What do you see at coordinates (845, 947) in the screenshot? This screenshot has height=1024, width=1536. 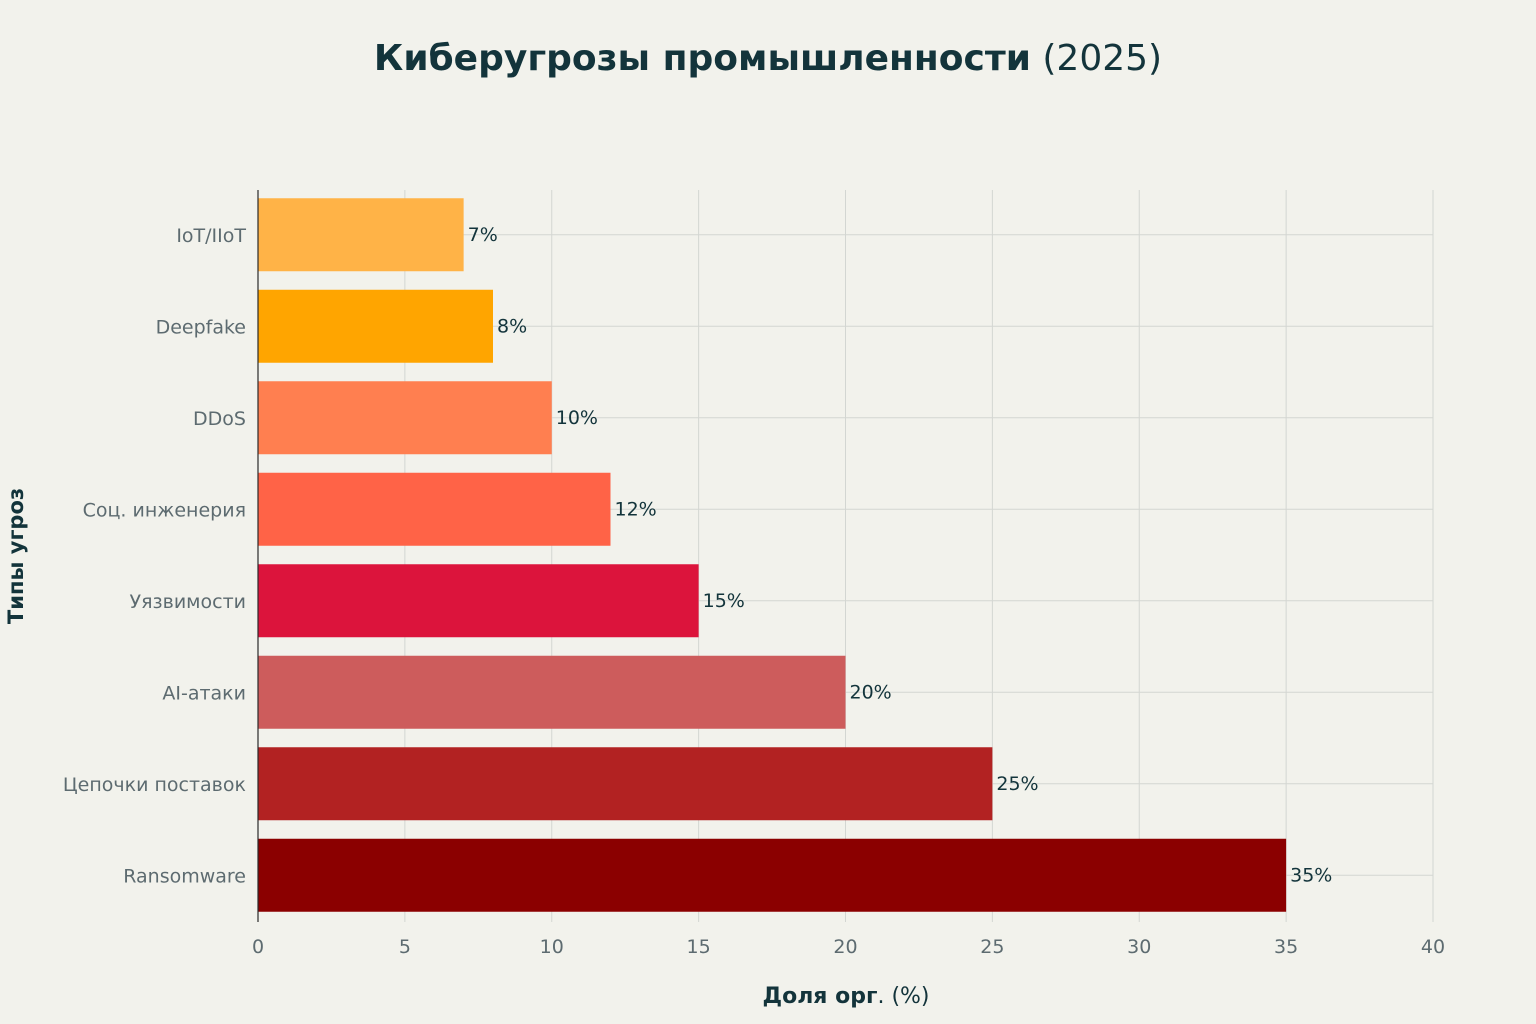 I see `x-tick-label: 20` at bounding box center [845, 947].